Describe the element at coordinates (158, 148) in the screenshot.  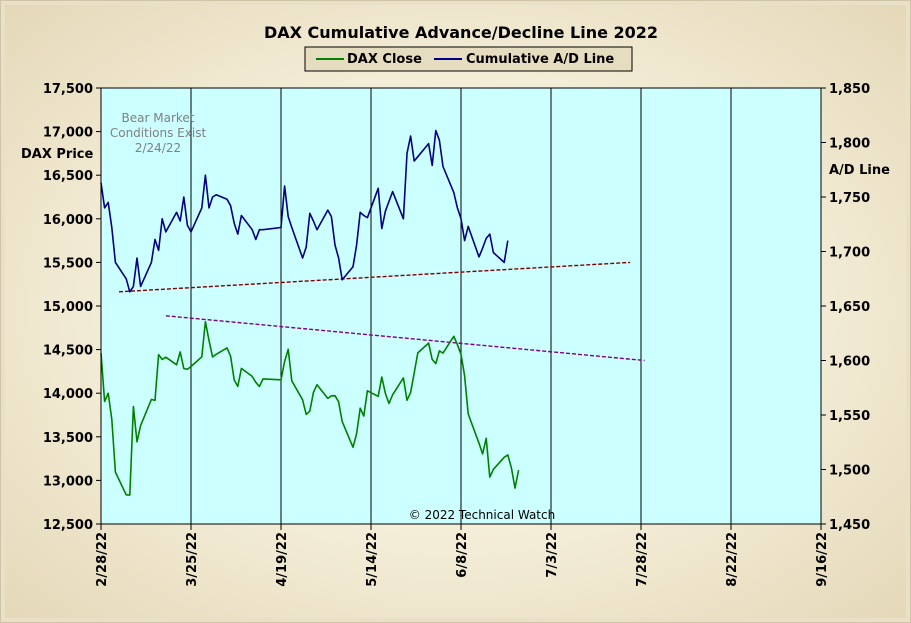
I see `bear-market-line-3: 2/24/22` at that location.